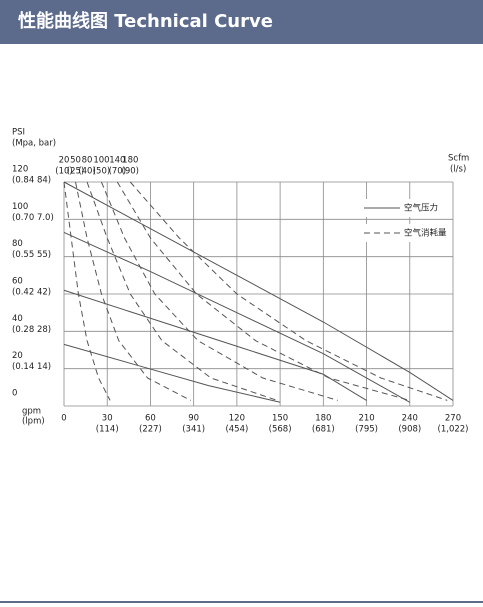 The height and width of the screenshot is (607, 483). I want to click on y-tick-label: 100, so click(20, 207).